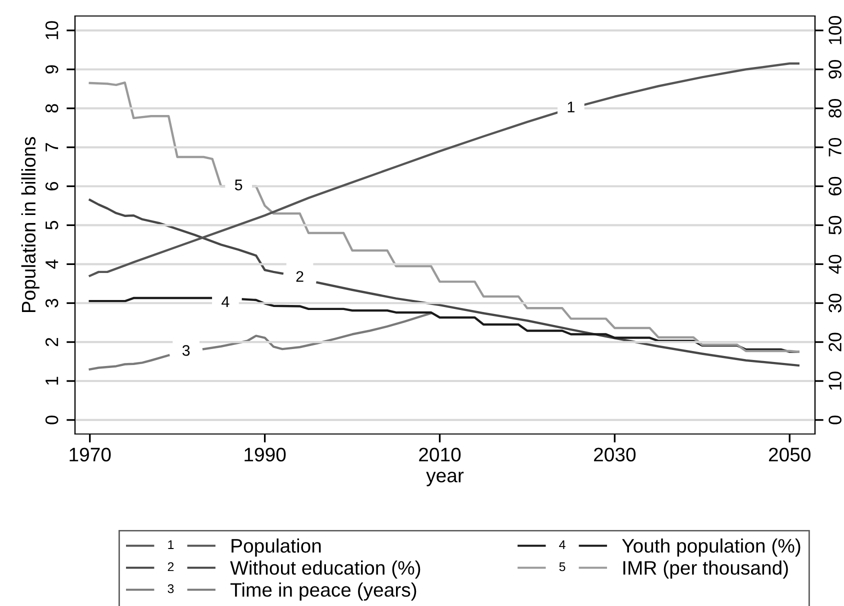 The height and width of the screenshot is (606, 844). What do you see at coordinates (835, 30) in the screenshot?
I see `y2-tick-label: 100` at bounding box center [835, 30].